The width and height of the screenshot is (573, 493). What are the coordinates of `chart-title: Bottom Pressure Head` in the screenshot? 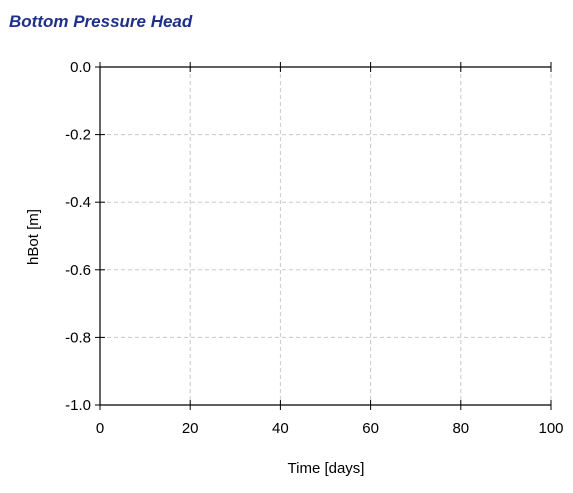 It's located at (101, 21).